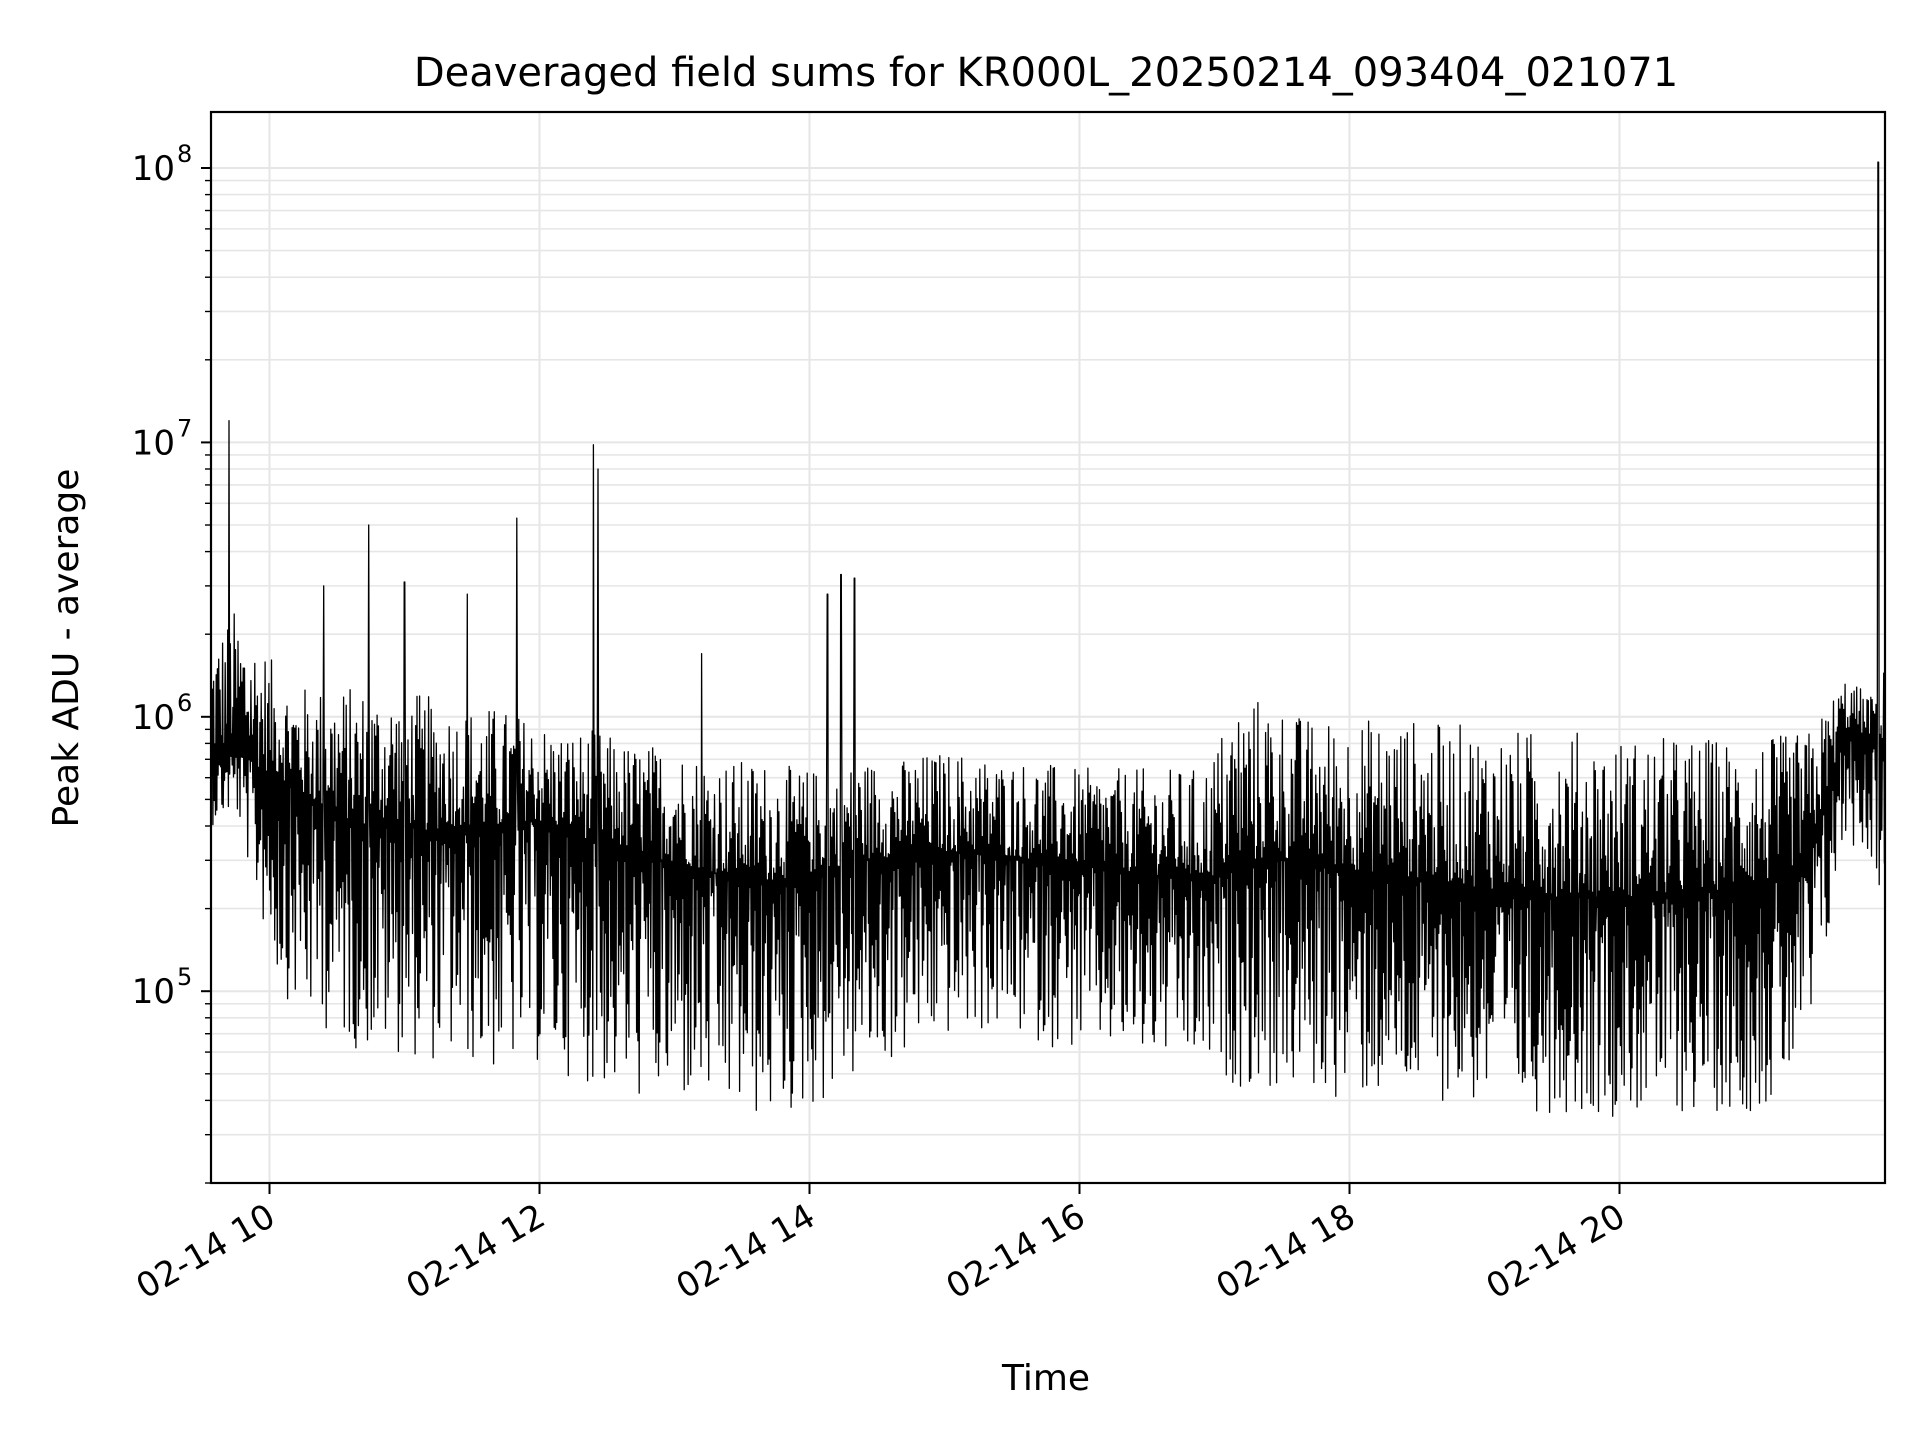 The width and height of the screenshot is (1920, 1444). I want to click on y-tick-exponent: 8, so click(184, 154).